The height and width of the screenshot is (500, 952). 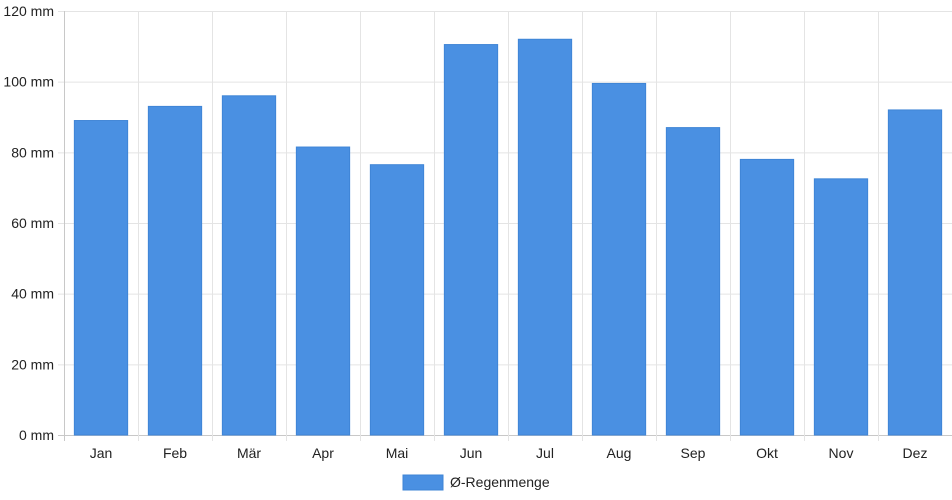 I want to click on bar-mär, so click(x=249, y=265).